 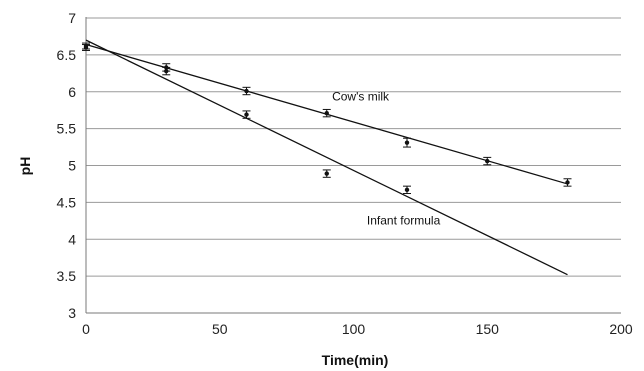 I want to click on x-tick-label: 100, so click(x=354, y=329).